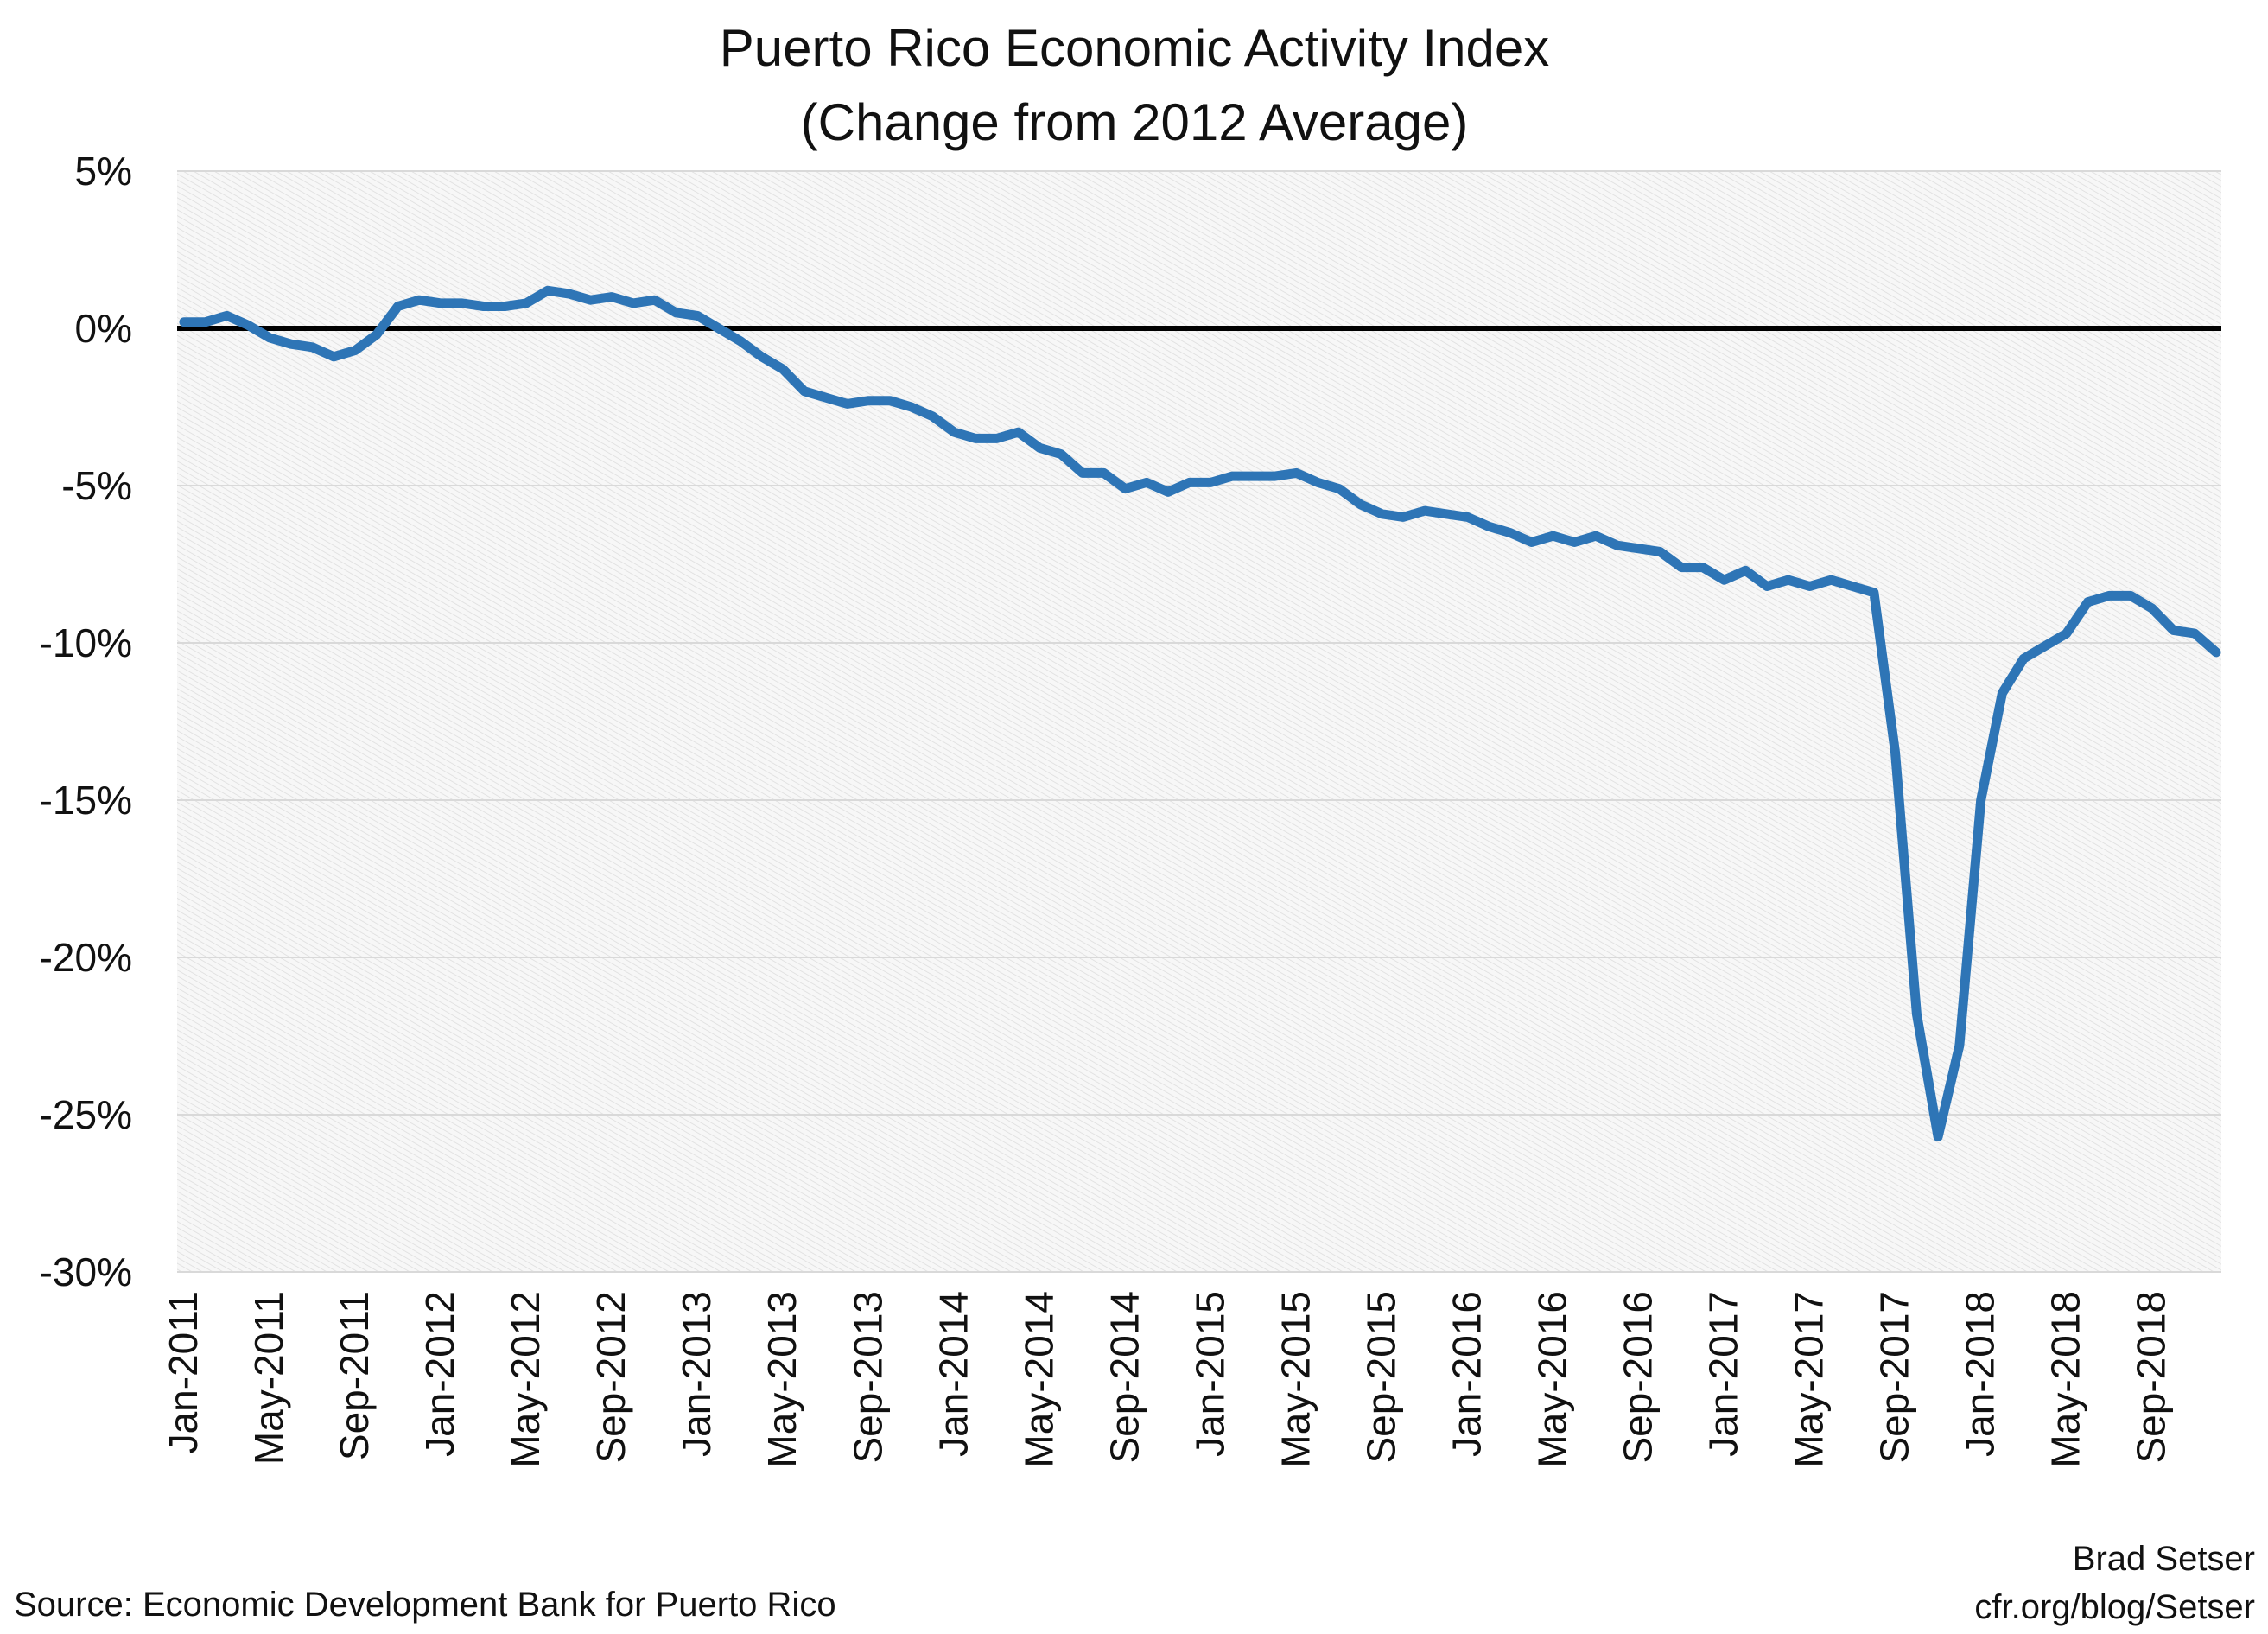  Describe the element at coordinates (1723, 1374) in the screenshot. I see `x-tick-label: Jan-2017` at that location.